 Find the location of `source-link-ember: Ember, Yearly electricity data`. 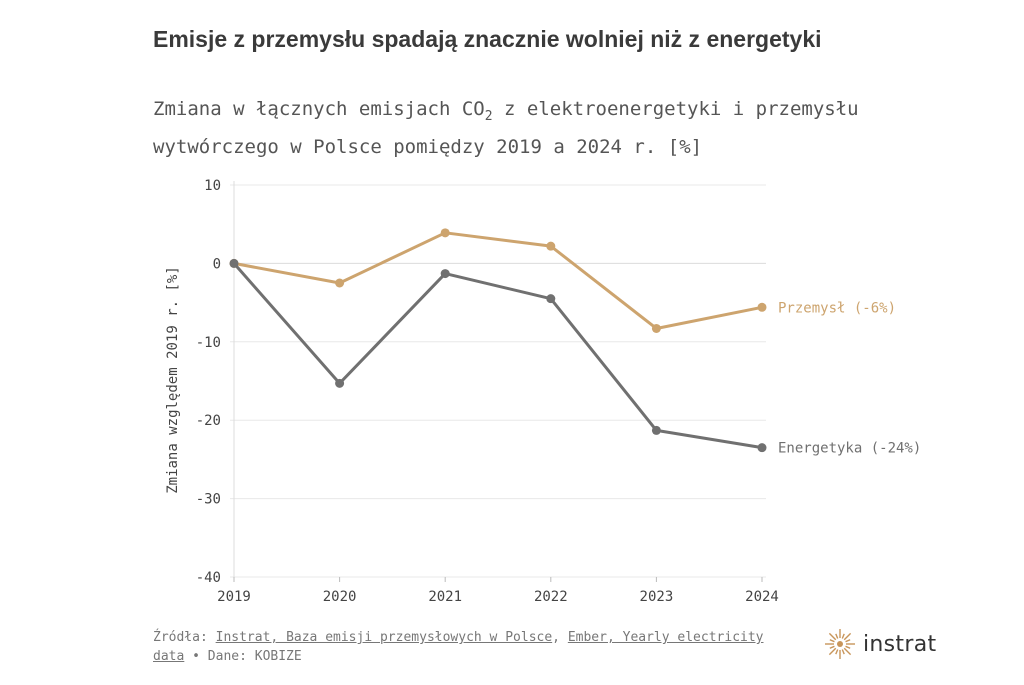

source-link-ember: Ember, Yearly electricity data is located at coordinates (458, 647).